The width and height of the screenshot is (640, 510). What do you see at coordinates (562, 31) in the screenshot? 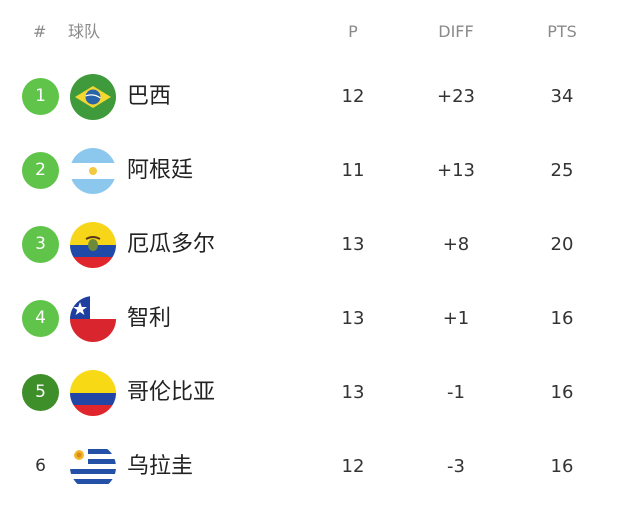
I see `points-header: PTS` at bounding box center [562, 31].